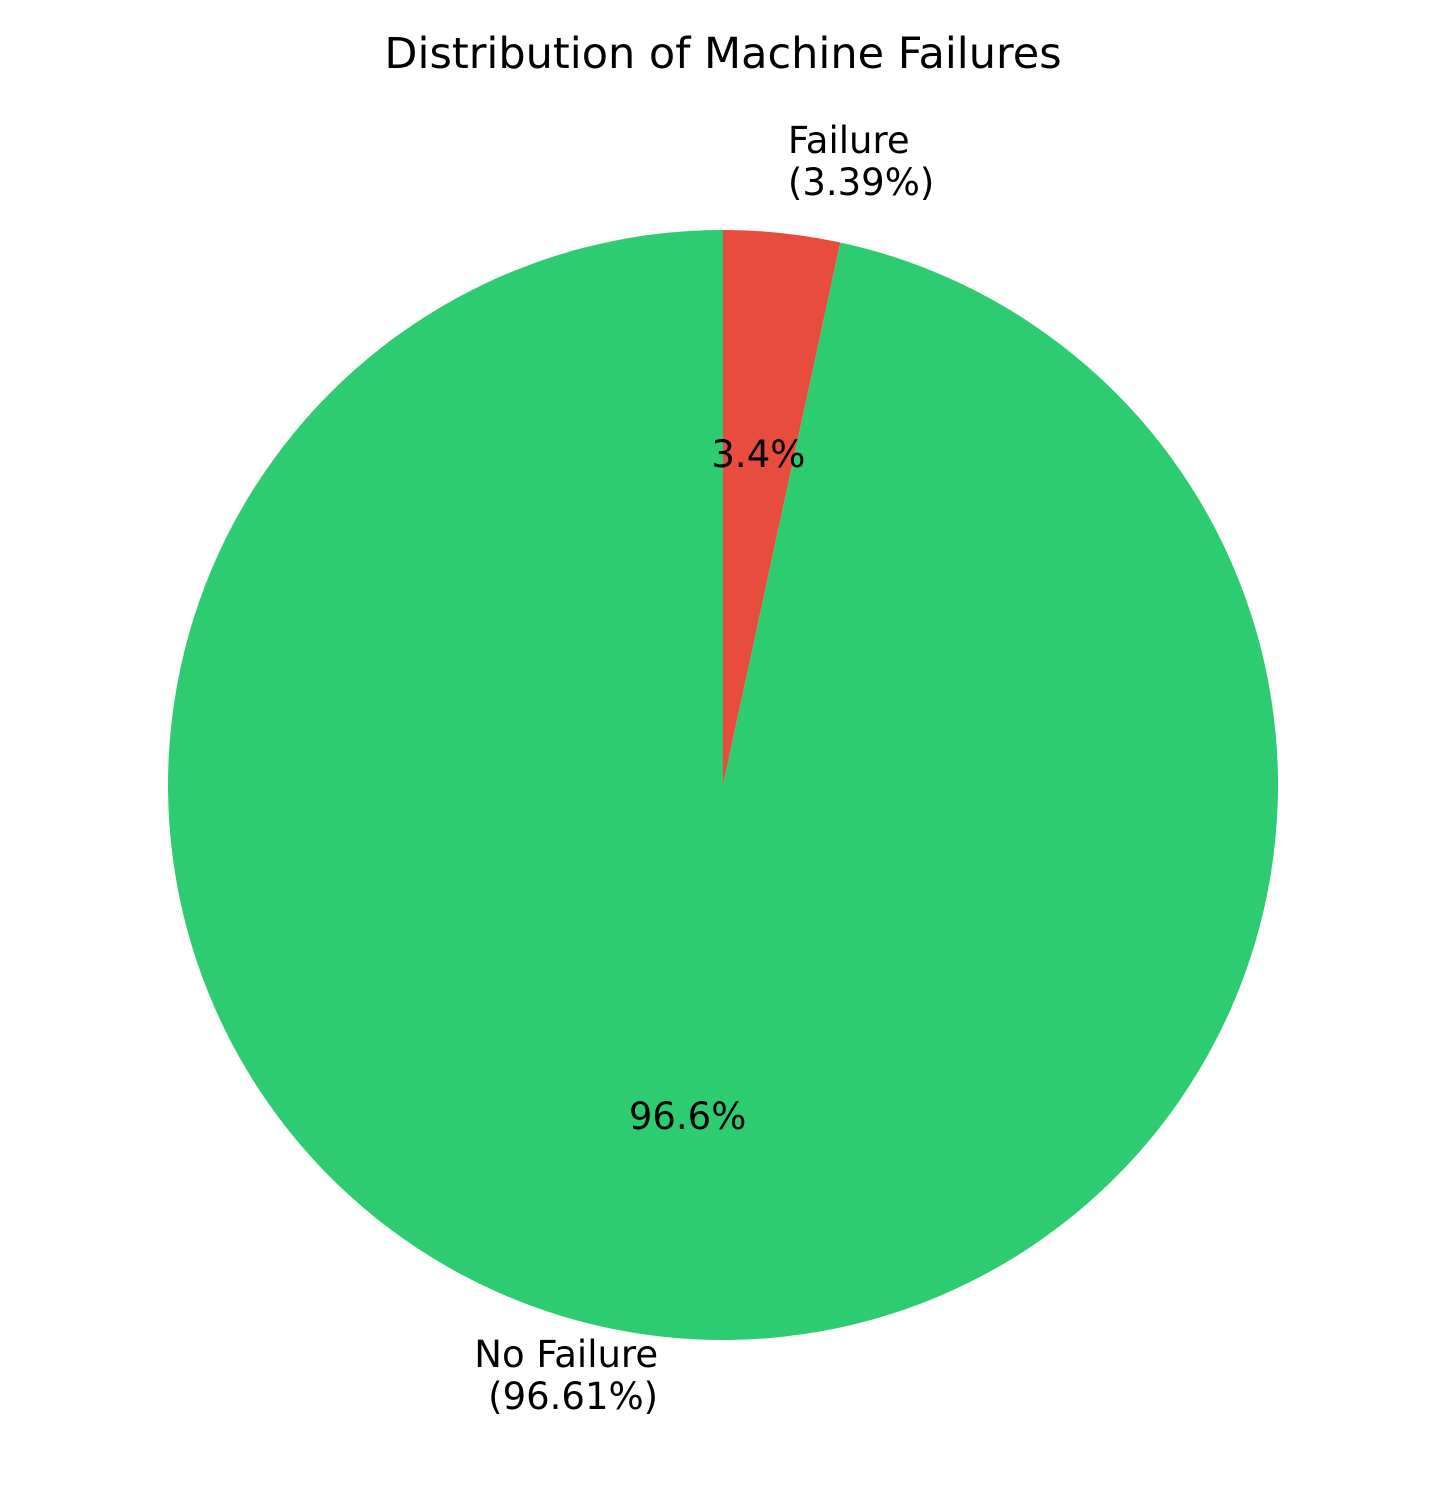 The width and height of the screenshot is (1446, 1509). Describe the element at coordinates (566, 1375) in the screenshot. I see `slice-label: No Failure (96.61%)` at that location.